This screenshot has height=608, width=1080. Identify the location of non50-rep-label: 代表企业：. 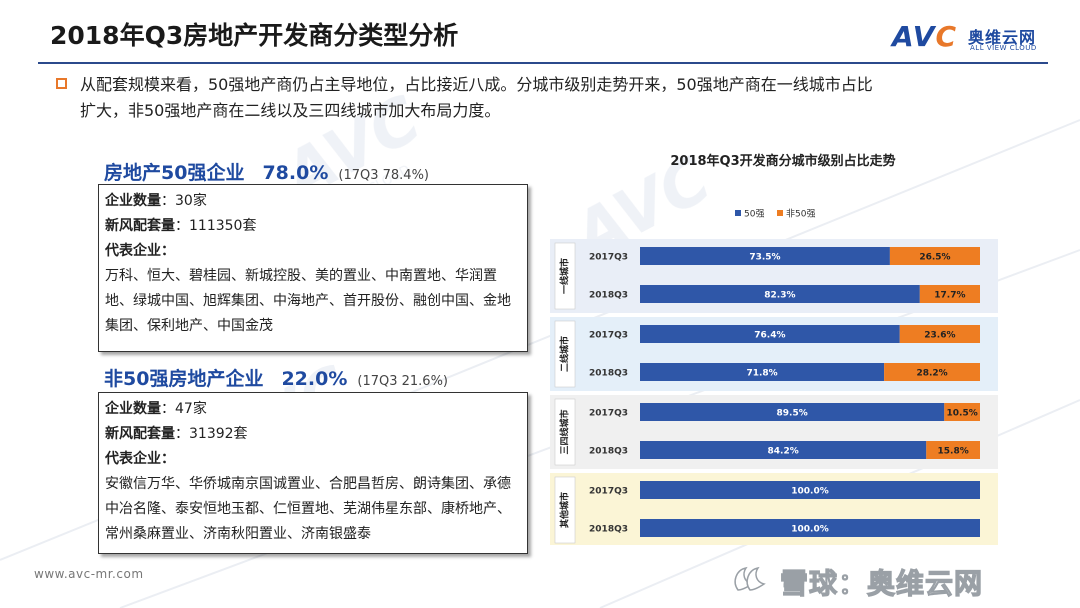
(140, 459).